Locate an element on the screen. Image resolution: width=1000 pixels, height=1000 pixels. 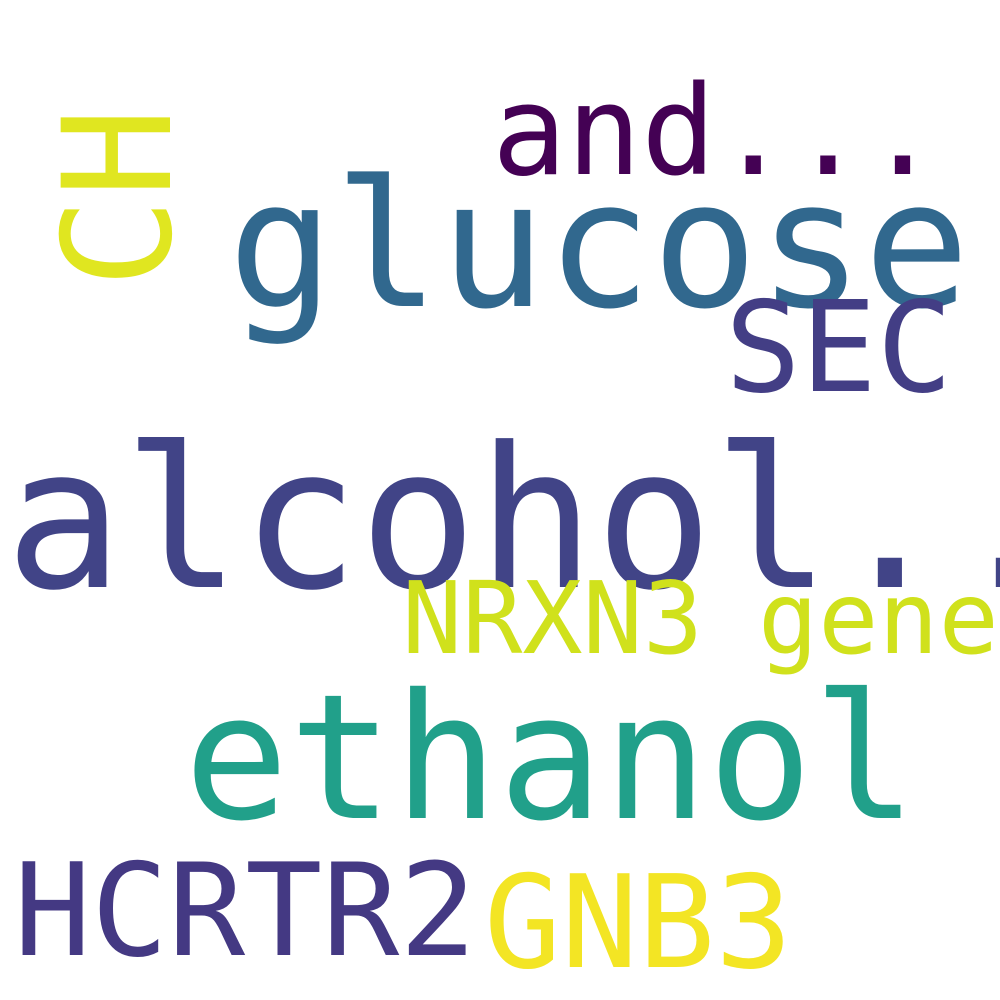
word-ch: CH is located at coordinates (119, 197).